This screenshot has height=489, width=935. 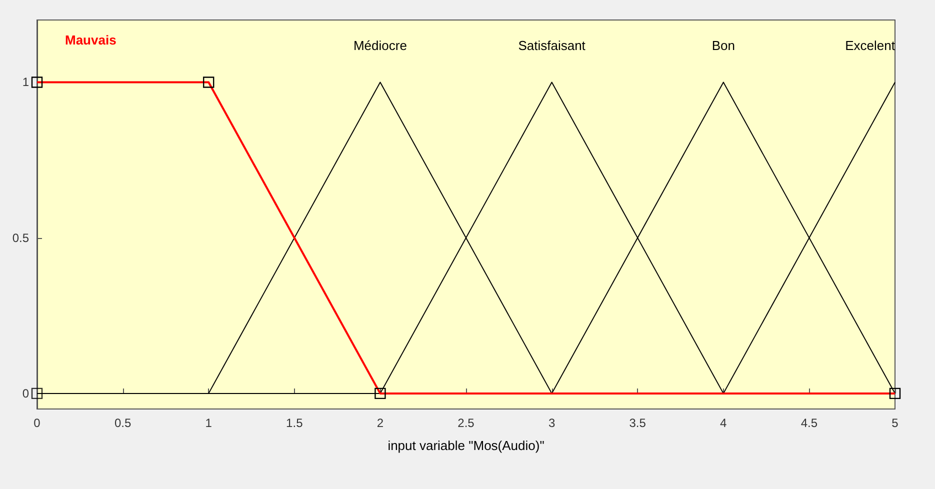 I want to click on x-tick-label: 1.5, so click(x=295, y=423).